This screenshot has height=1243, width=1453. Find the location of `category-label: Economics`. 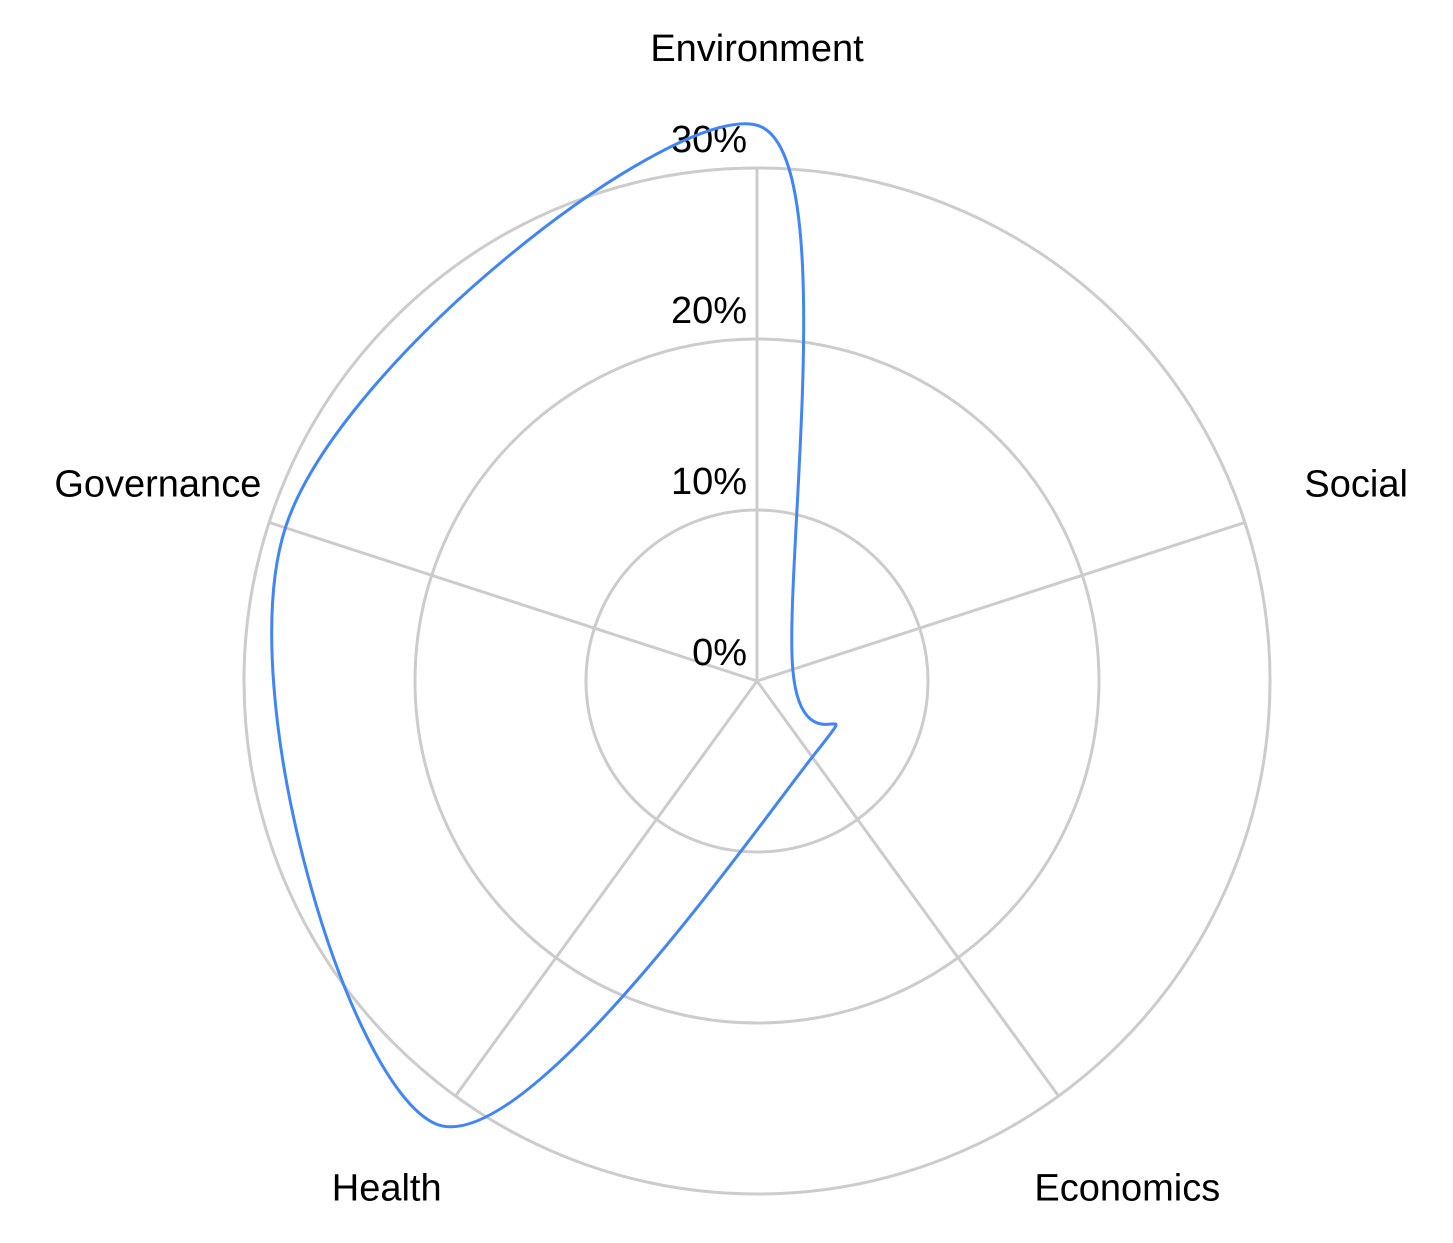

category-label: Economics is located at coordinates (1127, 1189).